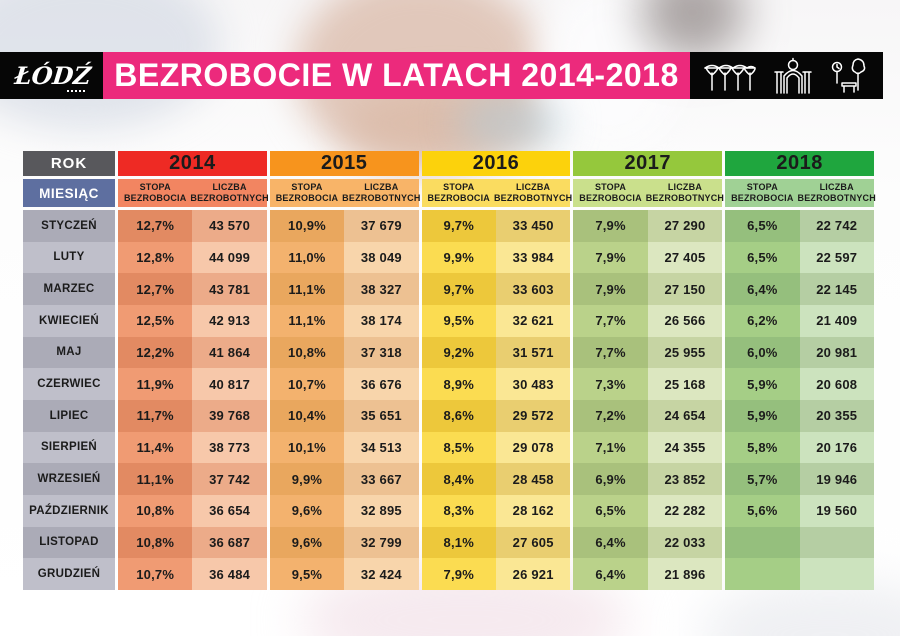 This screenshot has height=636, width=900. What do you see at coordinates (229, 226) in the screenshot?
I see `liczba-cell: 43 570` at bounding box center [229, 226].